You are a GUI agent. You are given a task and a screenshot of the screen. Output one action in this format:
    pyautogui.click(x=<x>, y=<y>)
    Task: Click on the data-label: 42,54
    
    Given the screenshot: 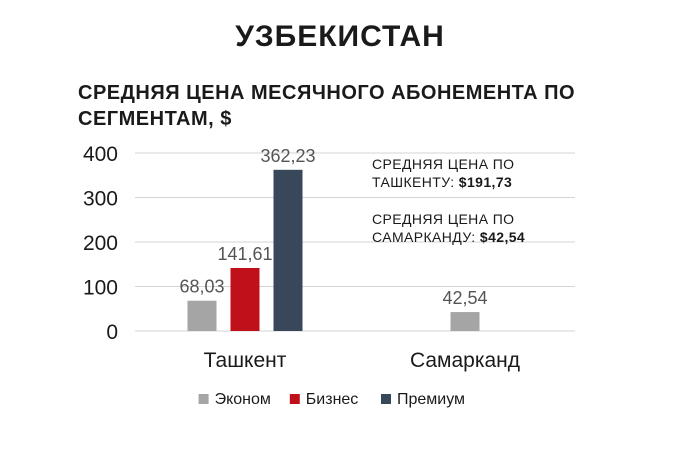 What is the action you would take?
    pyautogui.click(x=464, y=298)
    